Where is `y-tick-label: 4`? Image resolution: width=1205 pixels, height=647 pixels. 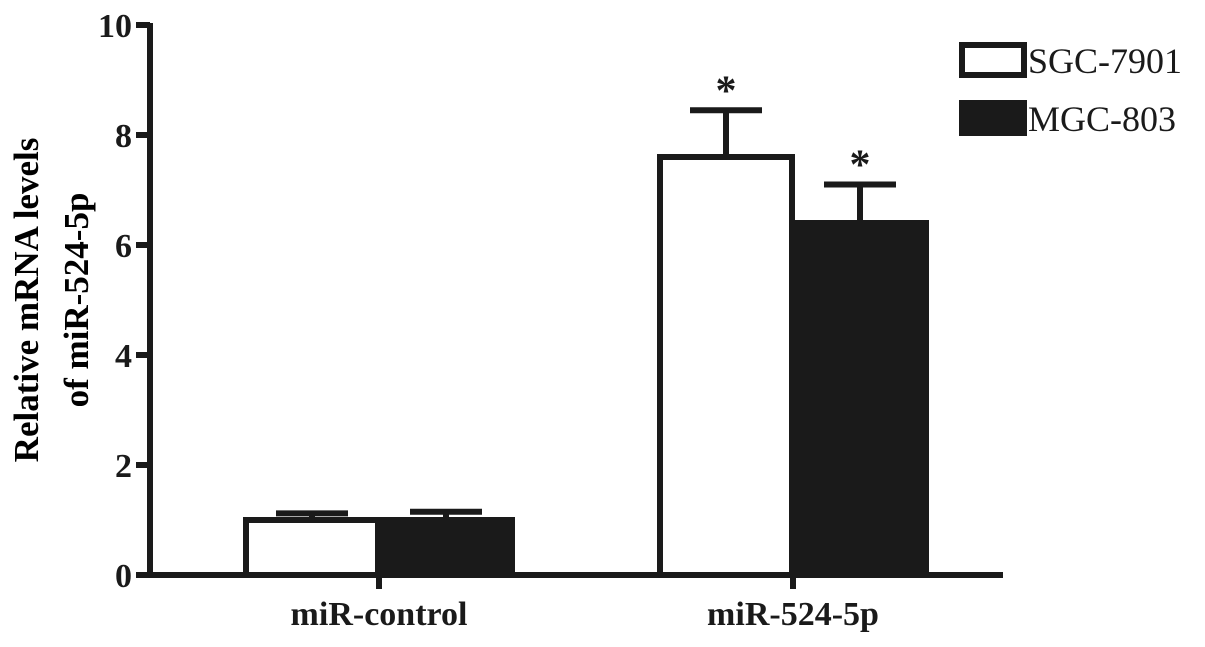
y-tick-label: 4 is located at coordinates (123, 356).